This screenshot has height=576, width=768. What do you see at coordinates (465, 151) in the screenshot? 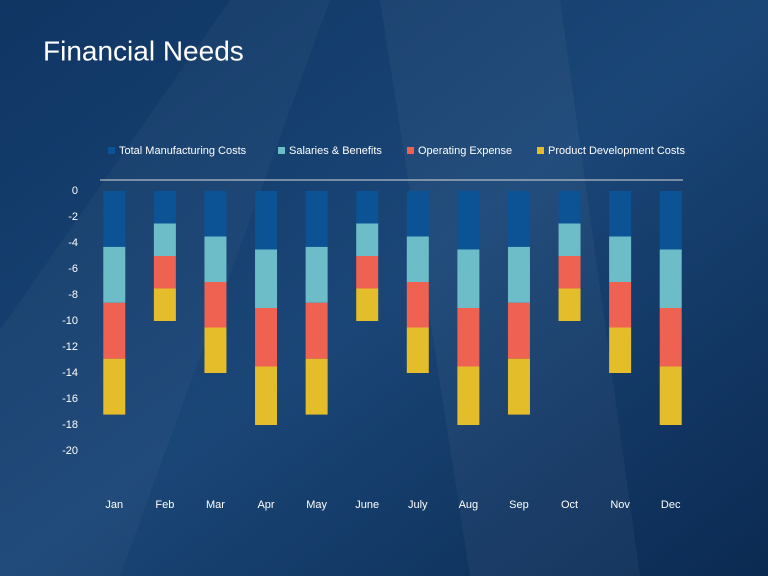
I see `legend-label: Operating Expense` at bounding box center [465, 151].